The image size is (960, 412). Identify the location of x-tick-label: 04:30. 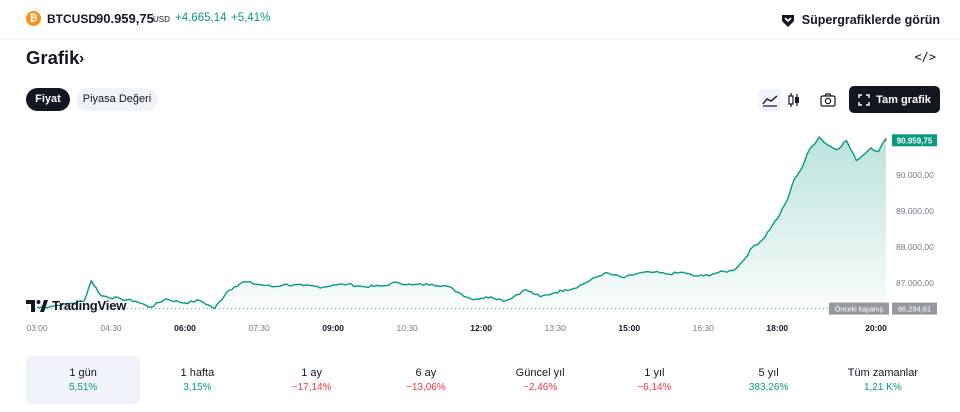
(111, 328).